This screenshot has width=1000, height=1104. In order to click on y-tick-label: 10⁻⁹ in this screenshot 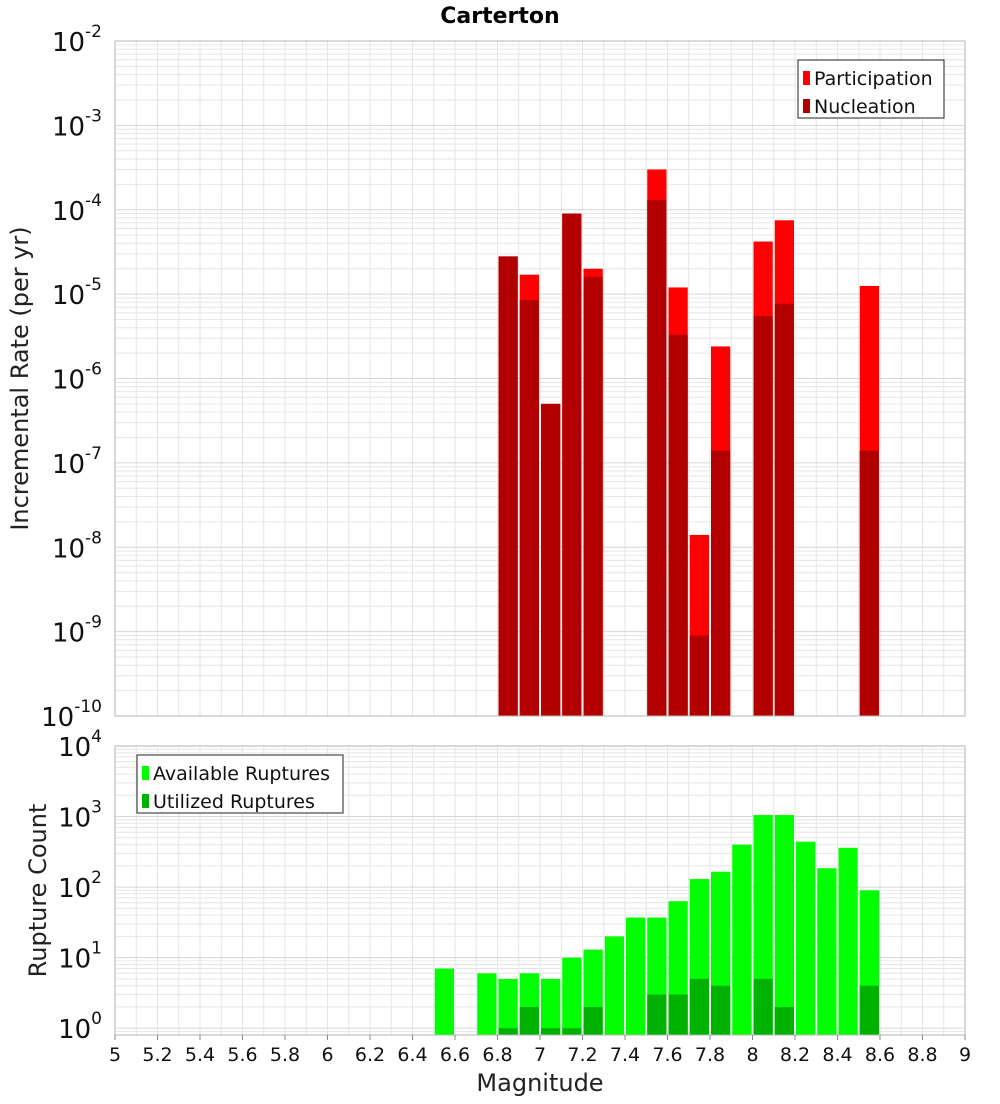, I will do `click(77, 631)`.